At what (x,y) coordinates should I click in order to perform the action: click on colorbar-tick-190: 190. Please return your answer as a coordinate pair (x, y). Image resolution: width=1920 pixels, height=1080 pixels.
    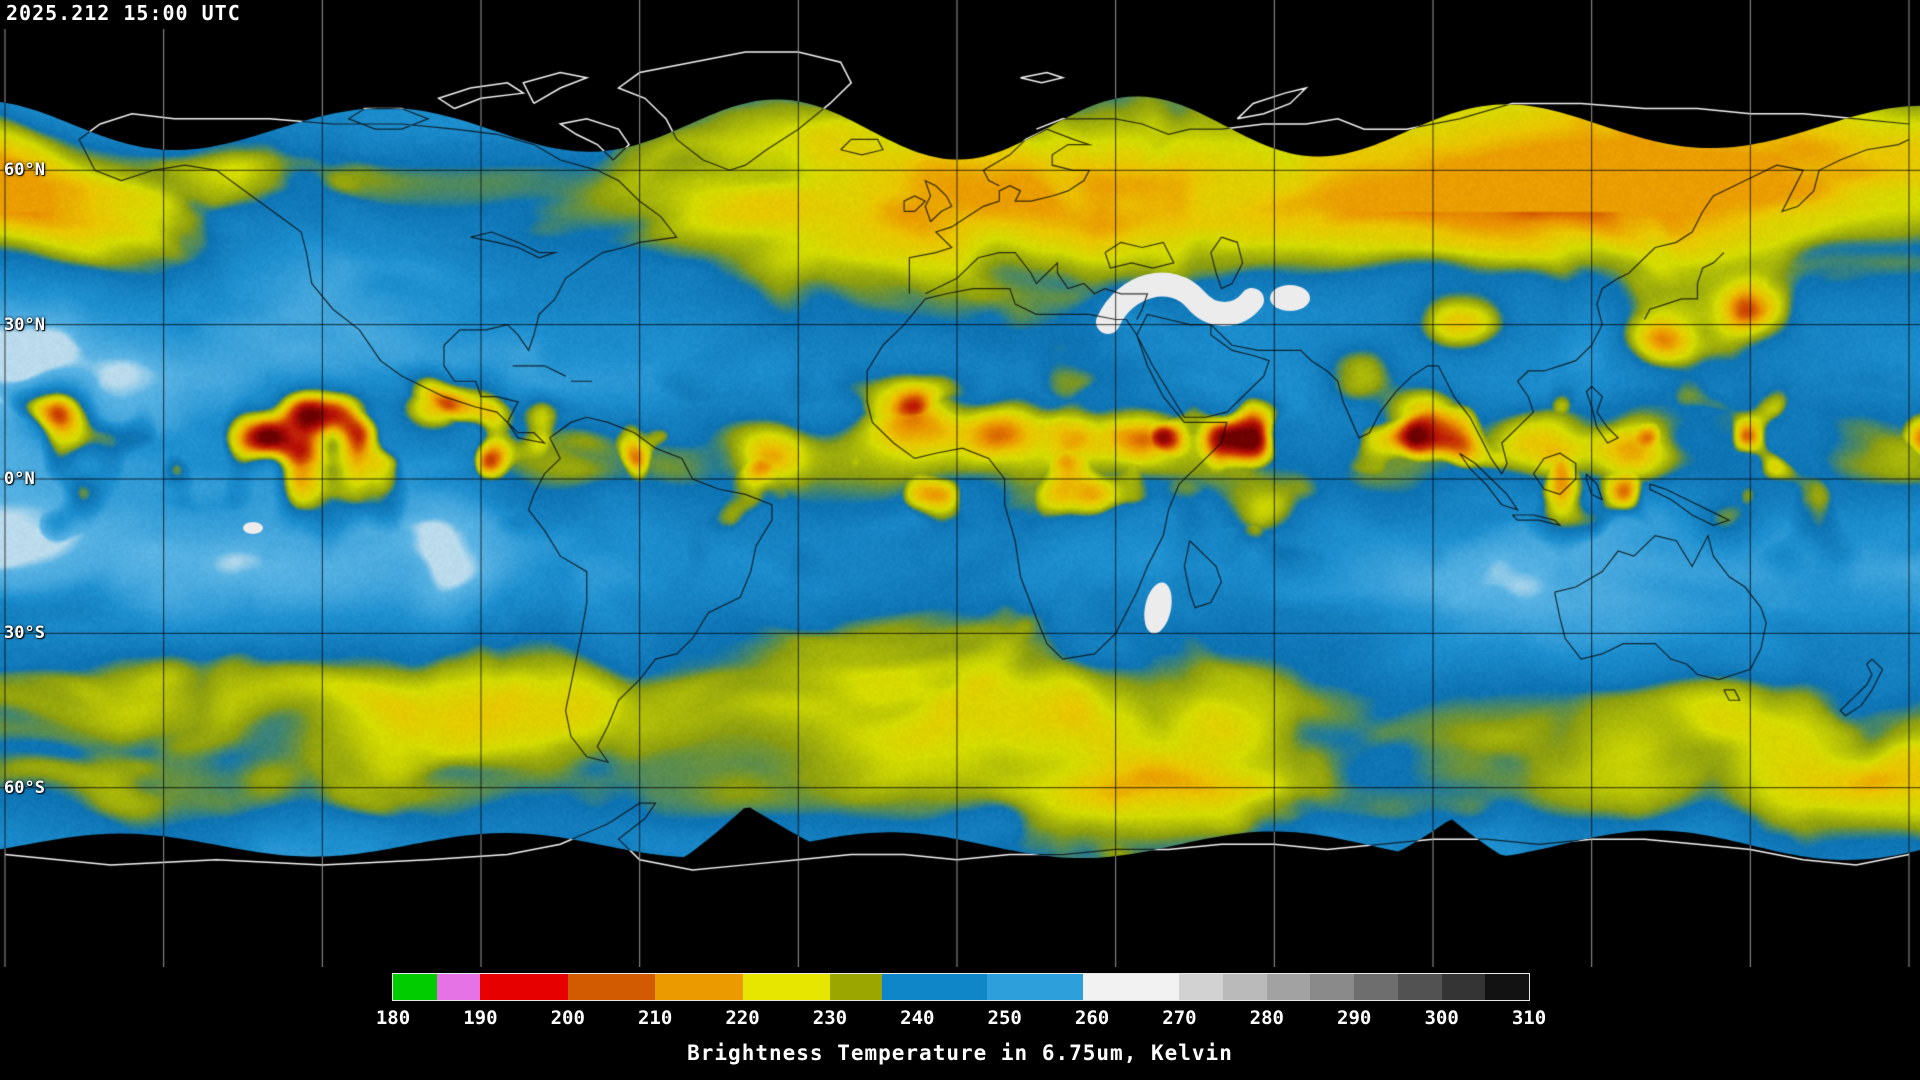
    Looking at the image, I should click on (480, 1018).